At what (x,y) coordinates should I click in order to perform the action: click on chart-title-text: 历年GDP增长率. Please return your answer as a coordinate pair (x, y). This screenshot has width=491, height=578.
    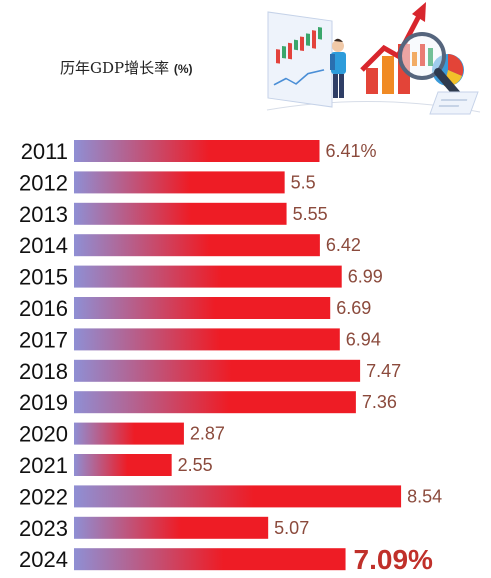
    Looking at the image, I should click on (115, 68).